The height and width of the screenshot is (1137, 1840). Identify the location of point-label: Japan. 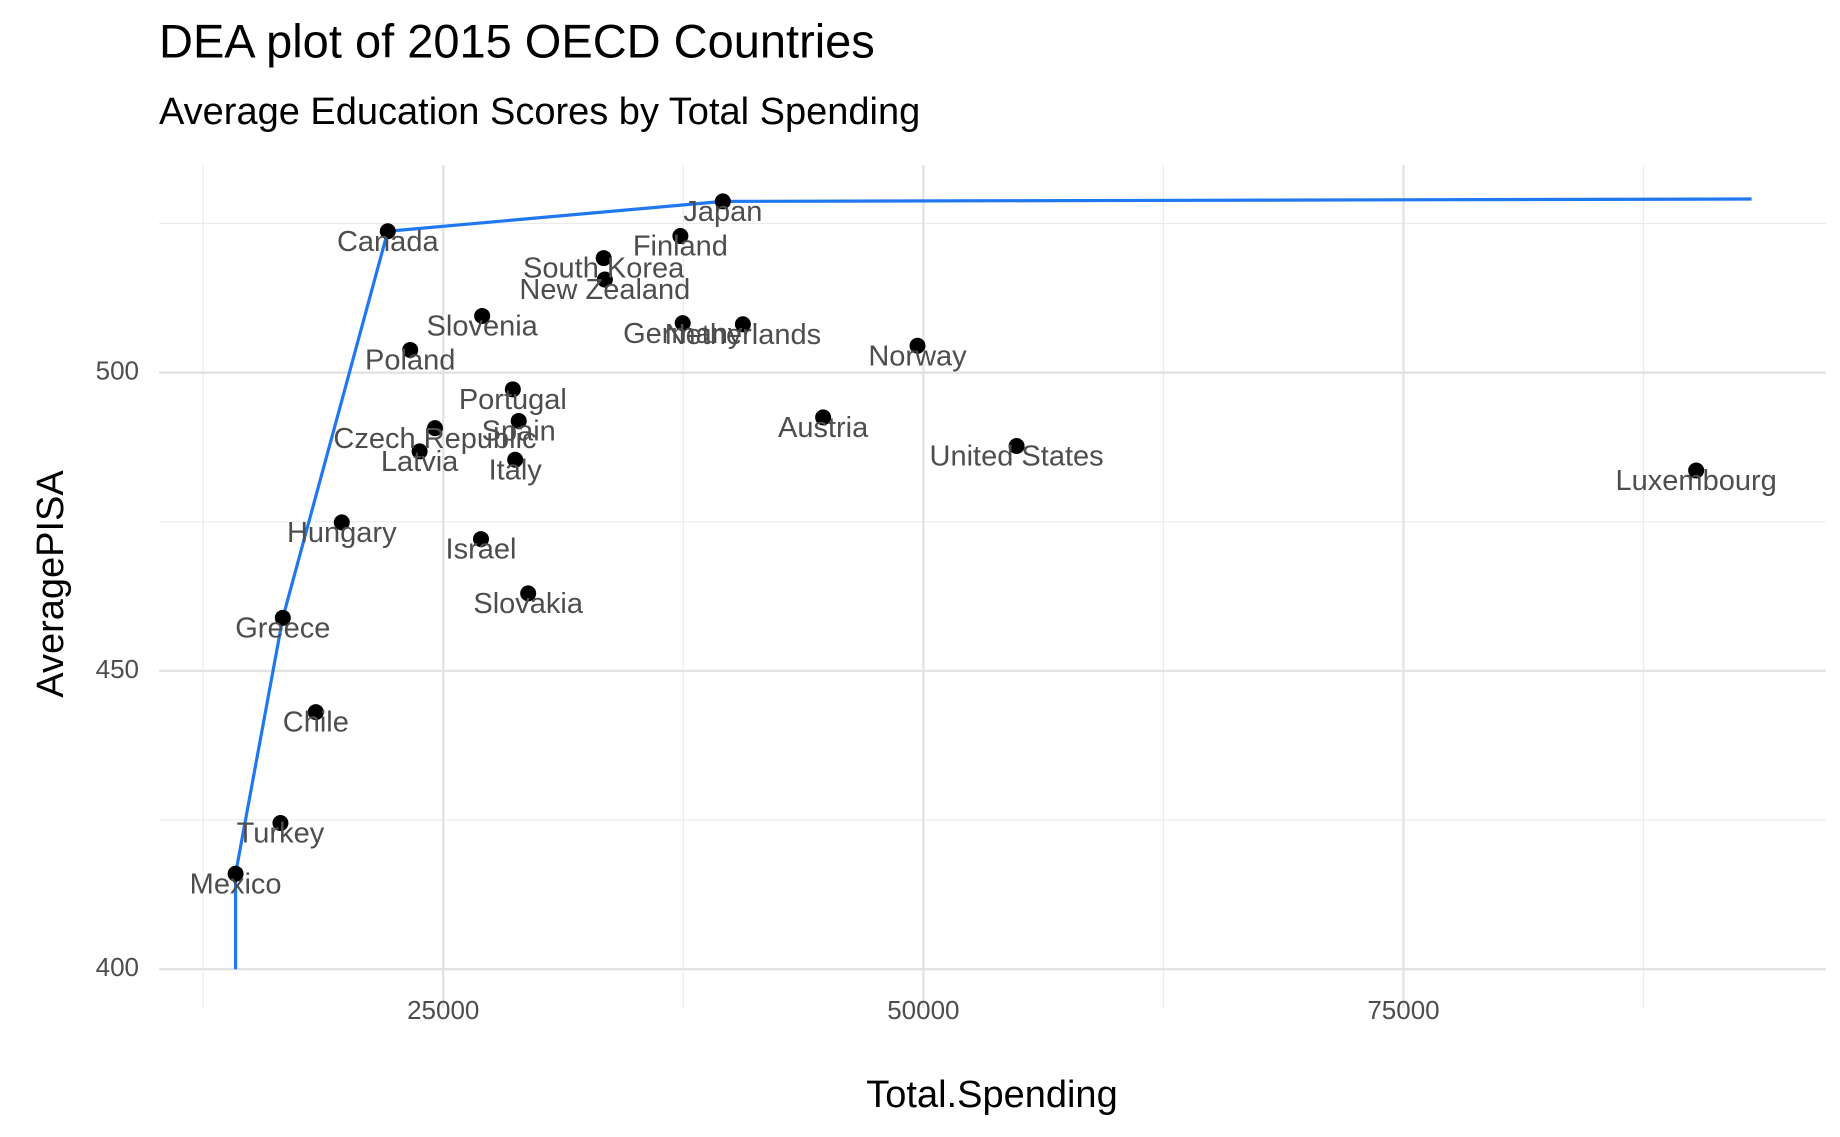
(722, 212).